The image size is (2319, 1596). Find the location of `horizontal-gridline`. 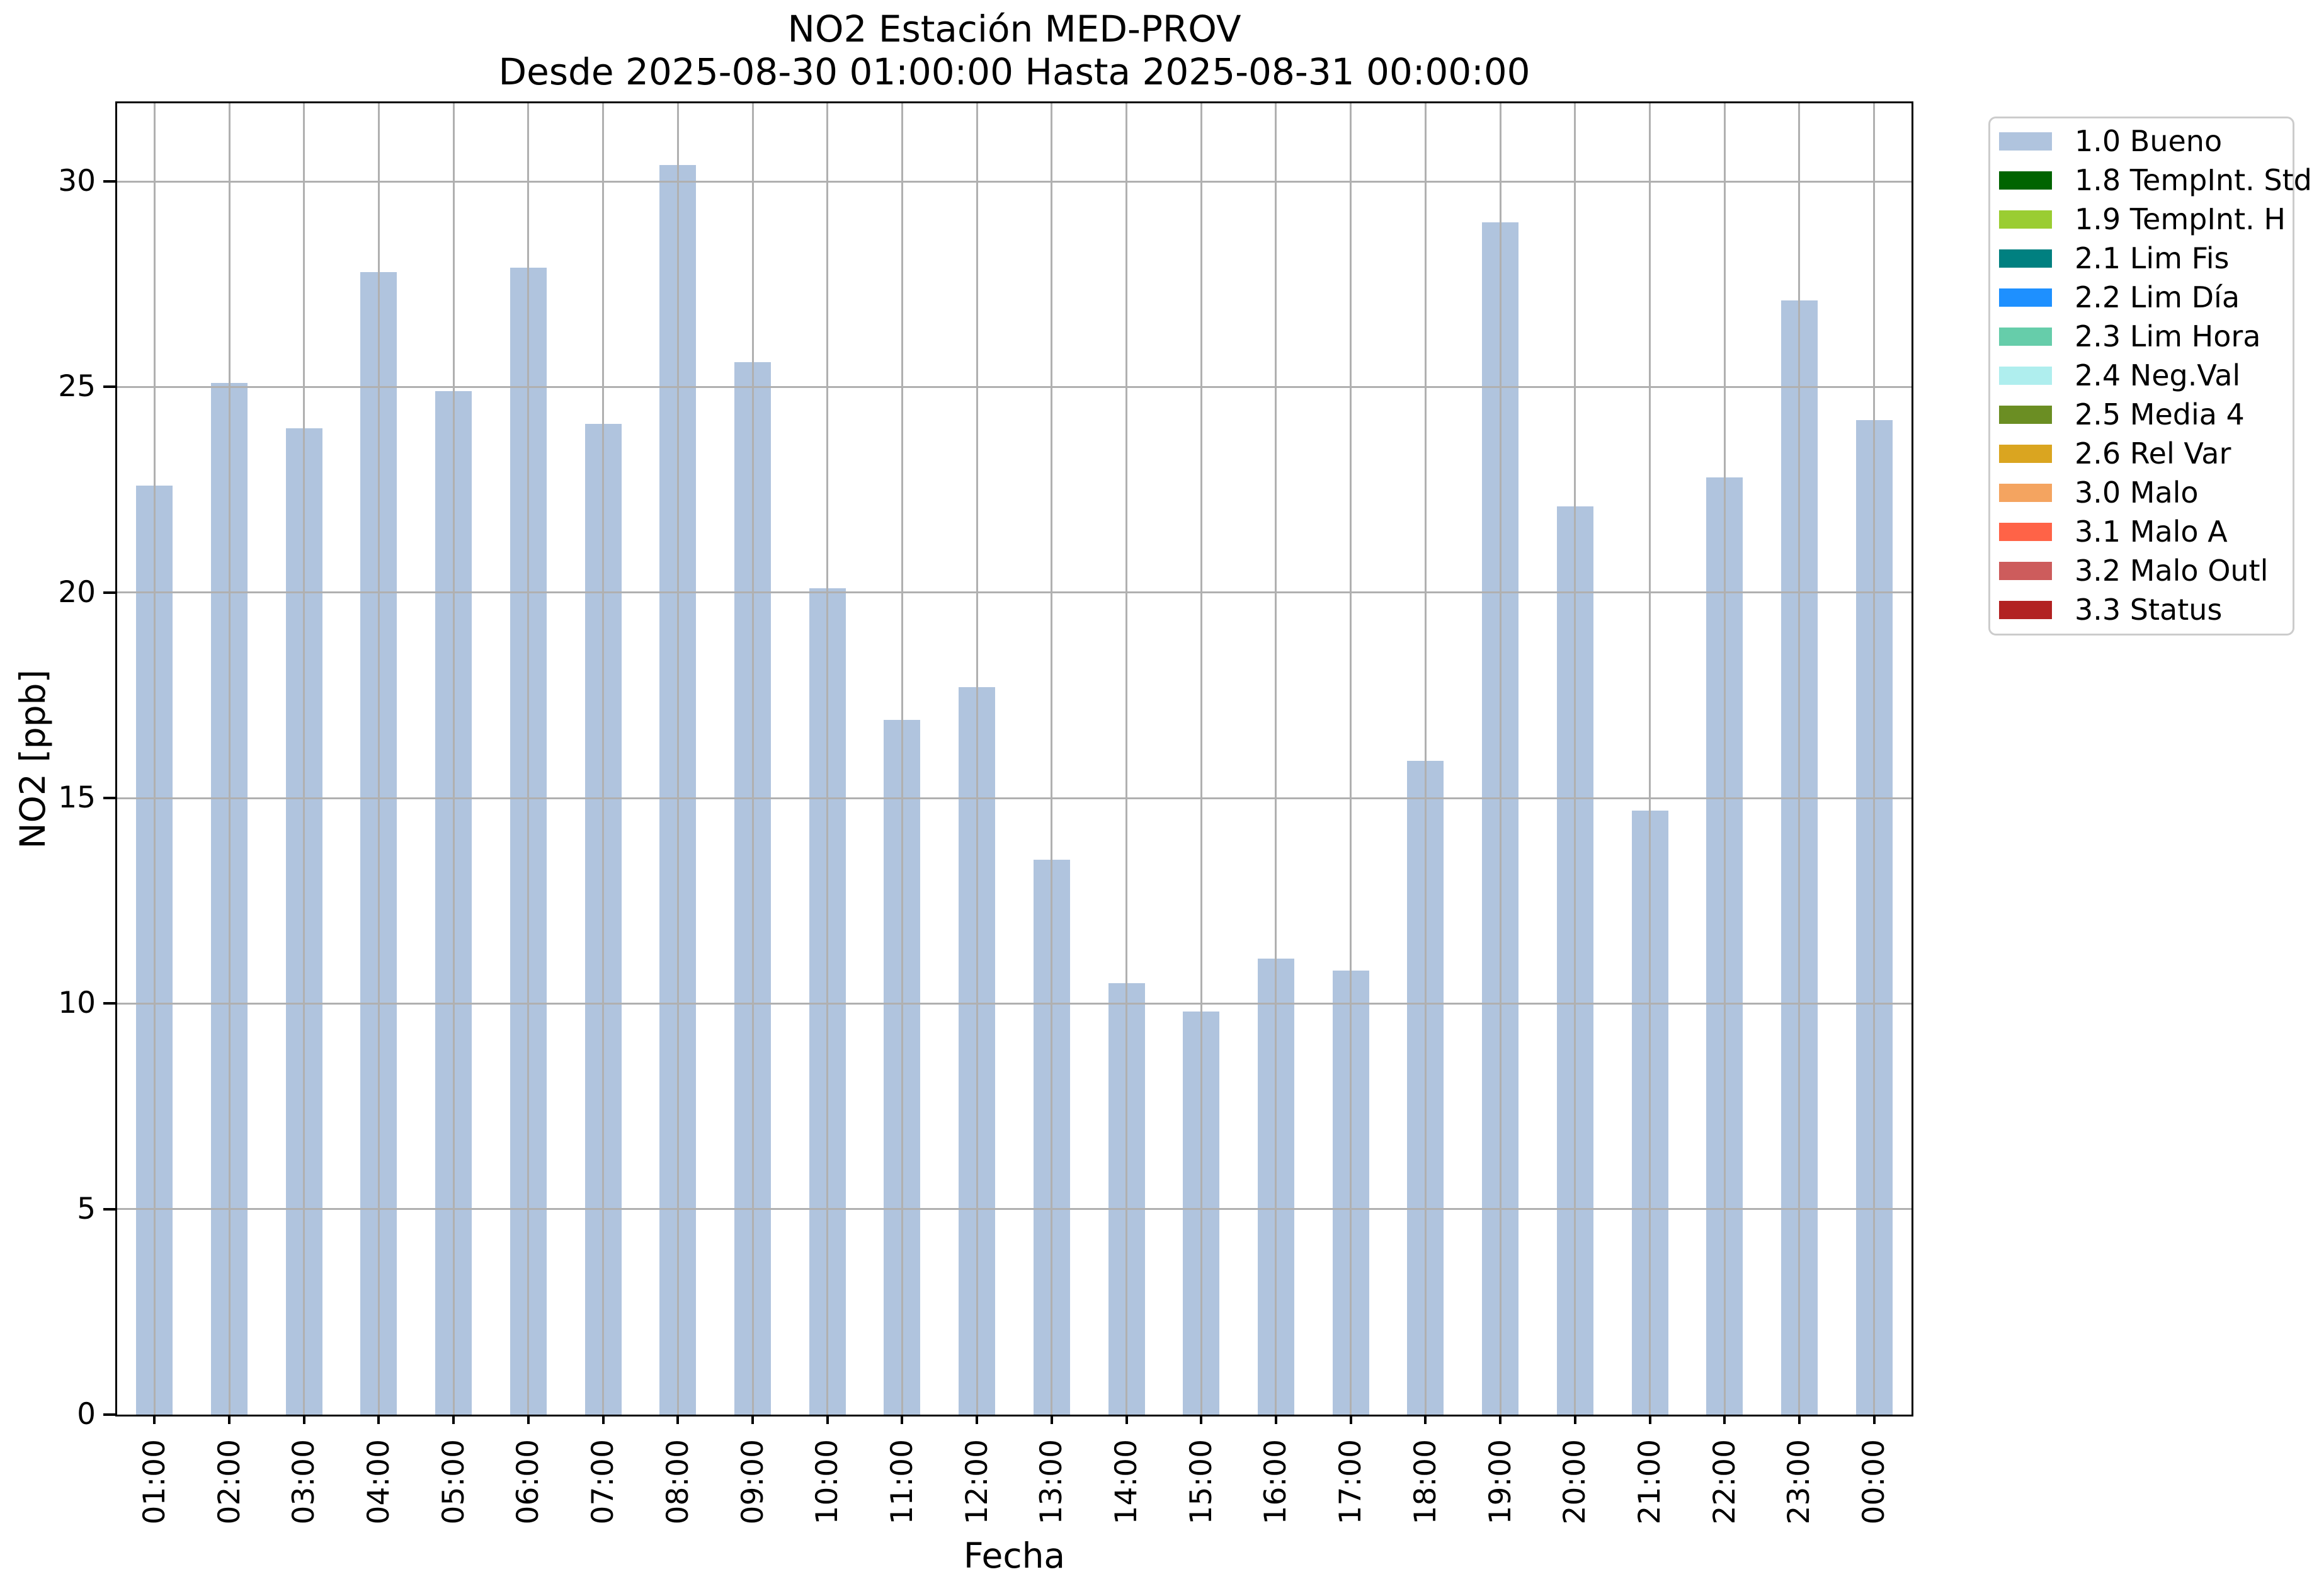

horizontal-gridline is located at coordinates (1014, 1209).